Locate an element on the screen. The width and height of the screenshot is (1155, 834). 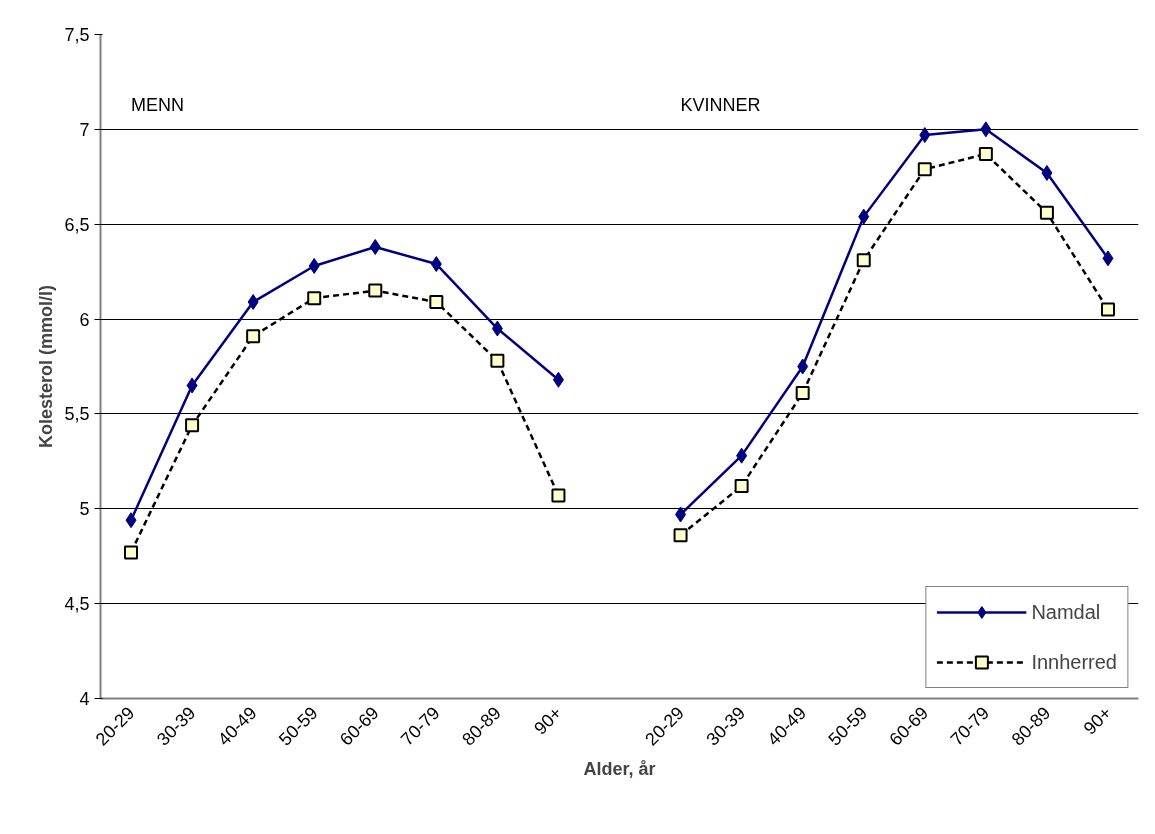
y-tick-label: 6,5 is located at coordinates (77, 224).